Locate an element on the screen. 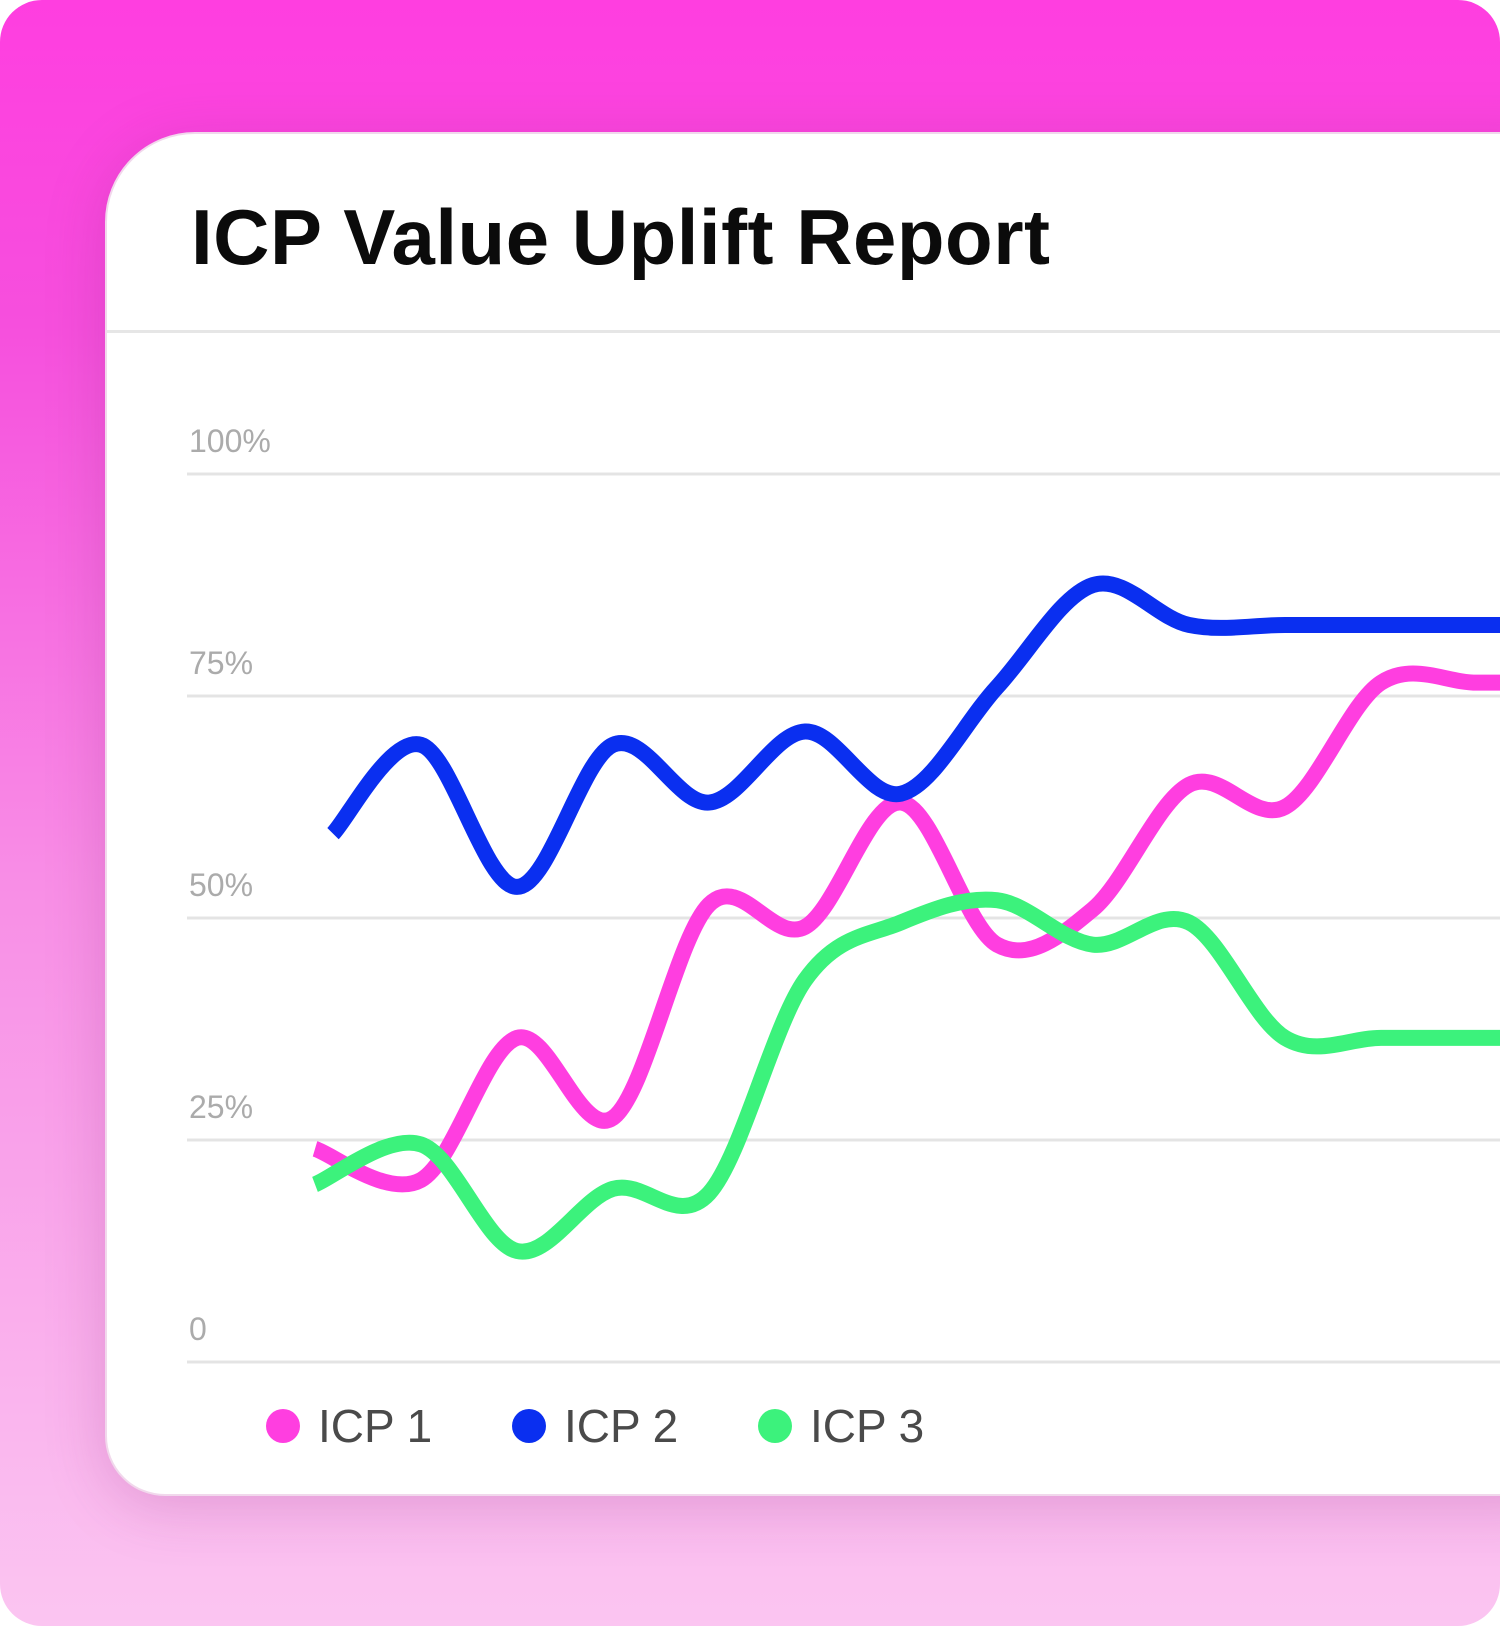  title-divider is located at coordinates (803, 331).